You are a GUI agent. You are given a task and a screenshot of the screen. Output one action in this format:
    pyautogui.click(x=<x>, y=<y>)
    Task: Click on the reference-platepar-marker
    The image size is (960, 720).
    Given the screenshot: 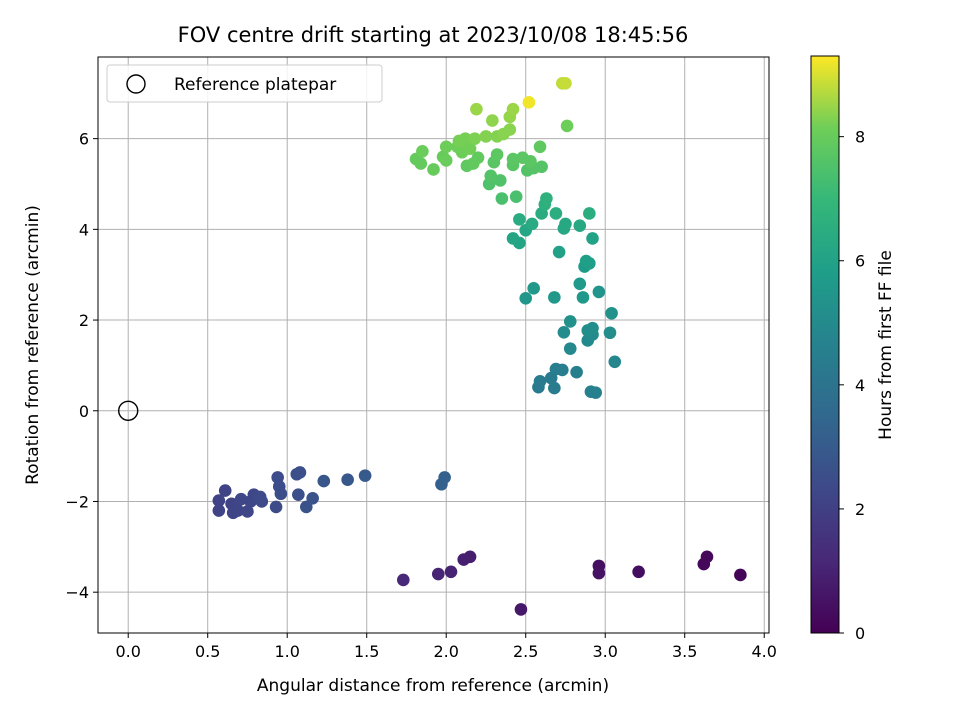 What is the action you would take?
    pyautogui.click(x=128, y=410)
    